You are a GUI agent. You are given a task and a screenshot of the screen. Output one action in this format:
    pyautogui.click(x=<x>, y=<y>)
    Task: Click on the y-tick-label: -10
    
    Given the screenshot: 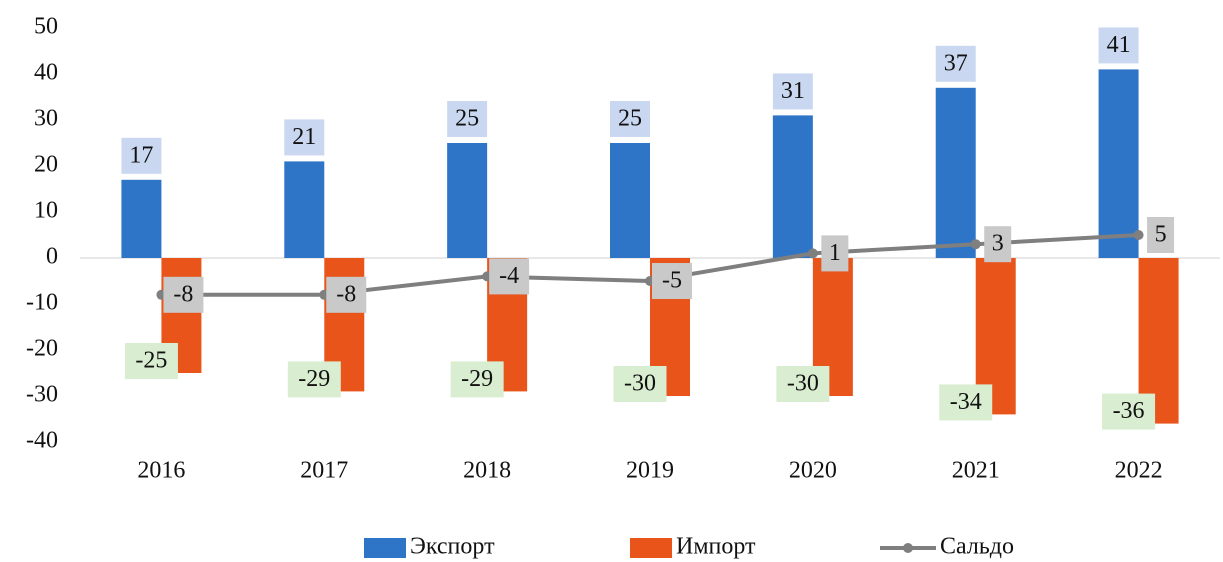 What is the action you would take?
    pyautogui.click(x=42, y=303)
    